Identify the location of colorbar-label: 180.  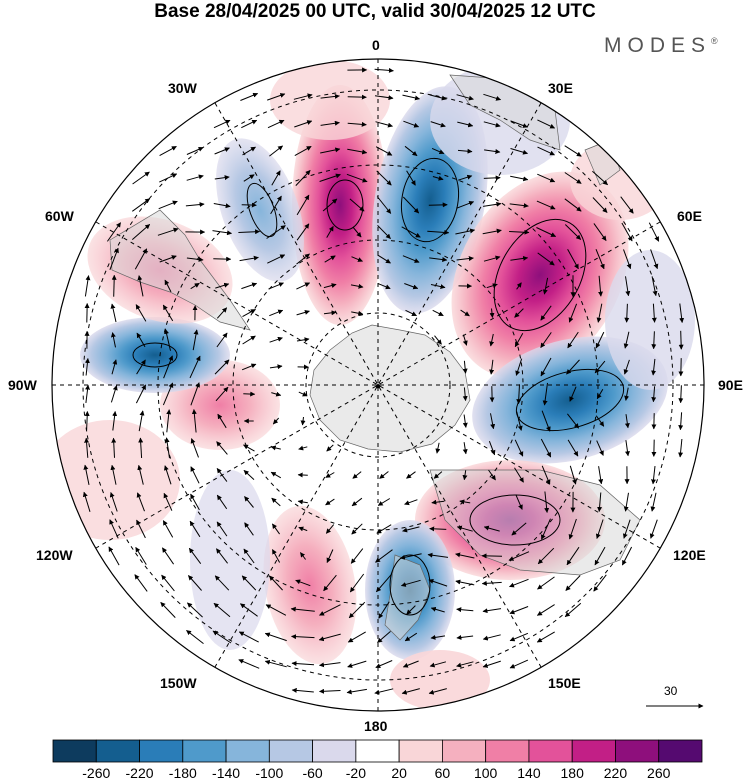
(572, 773).